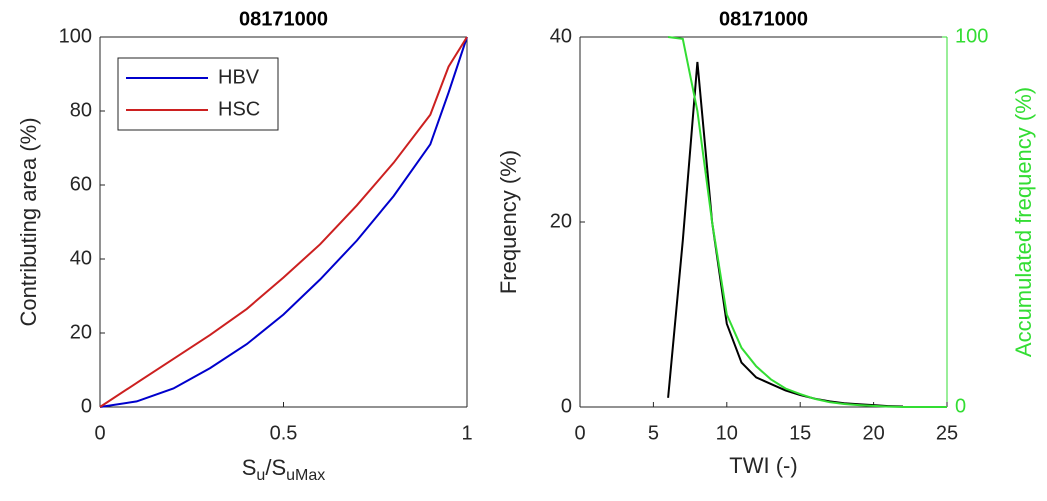  What do you see at coordinates (1023, 222) in the screenshot?
I see `y2-axis-label: Accumulated frequency (%)` at bounding box center [1023, 222].